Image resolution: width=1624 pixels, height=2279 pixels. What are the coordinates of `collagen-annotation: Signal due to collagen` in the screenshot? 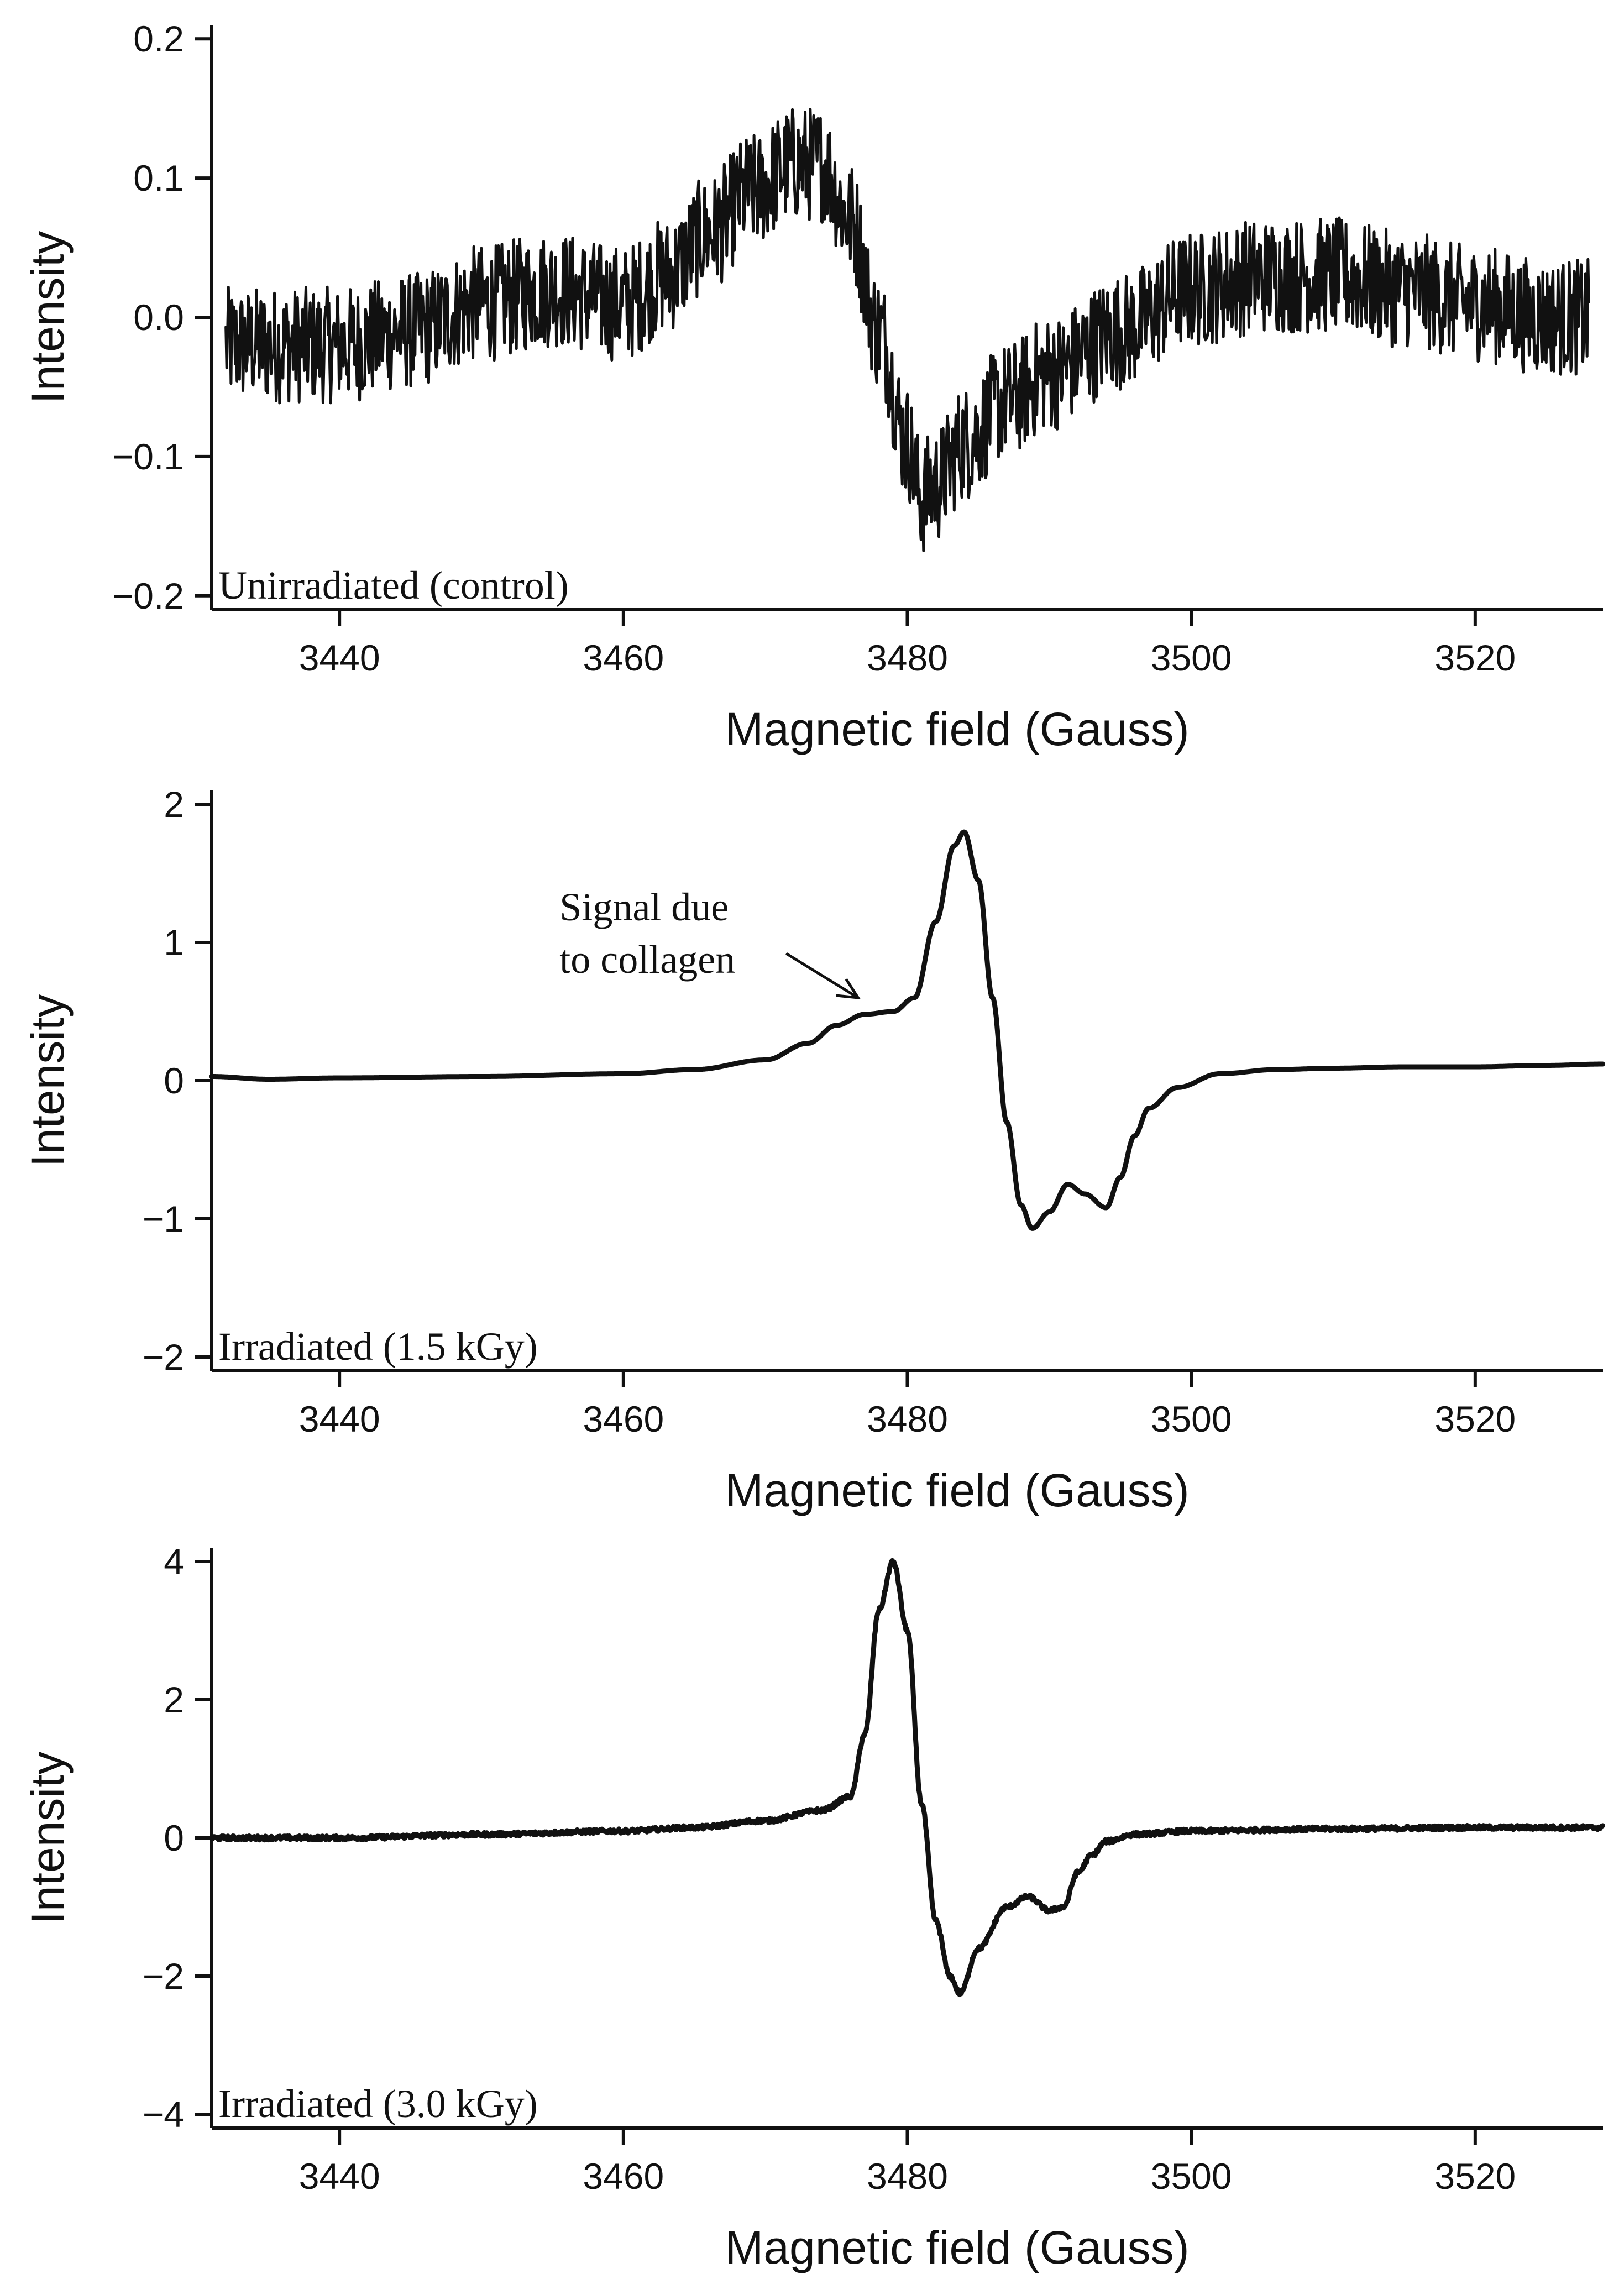 It's located at (710, 942).